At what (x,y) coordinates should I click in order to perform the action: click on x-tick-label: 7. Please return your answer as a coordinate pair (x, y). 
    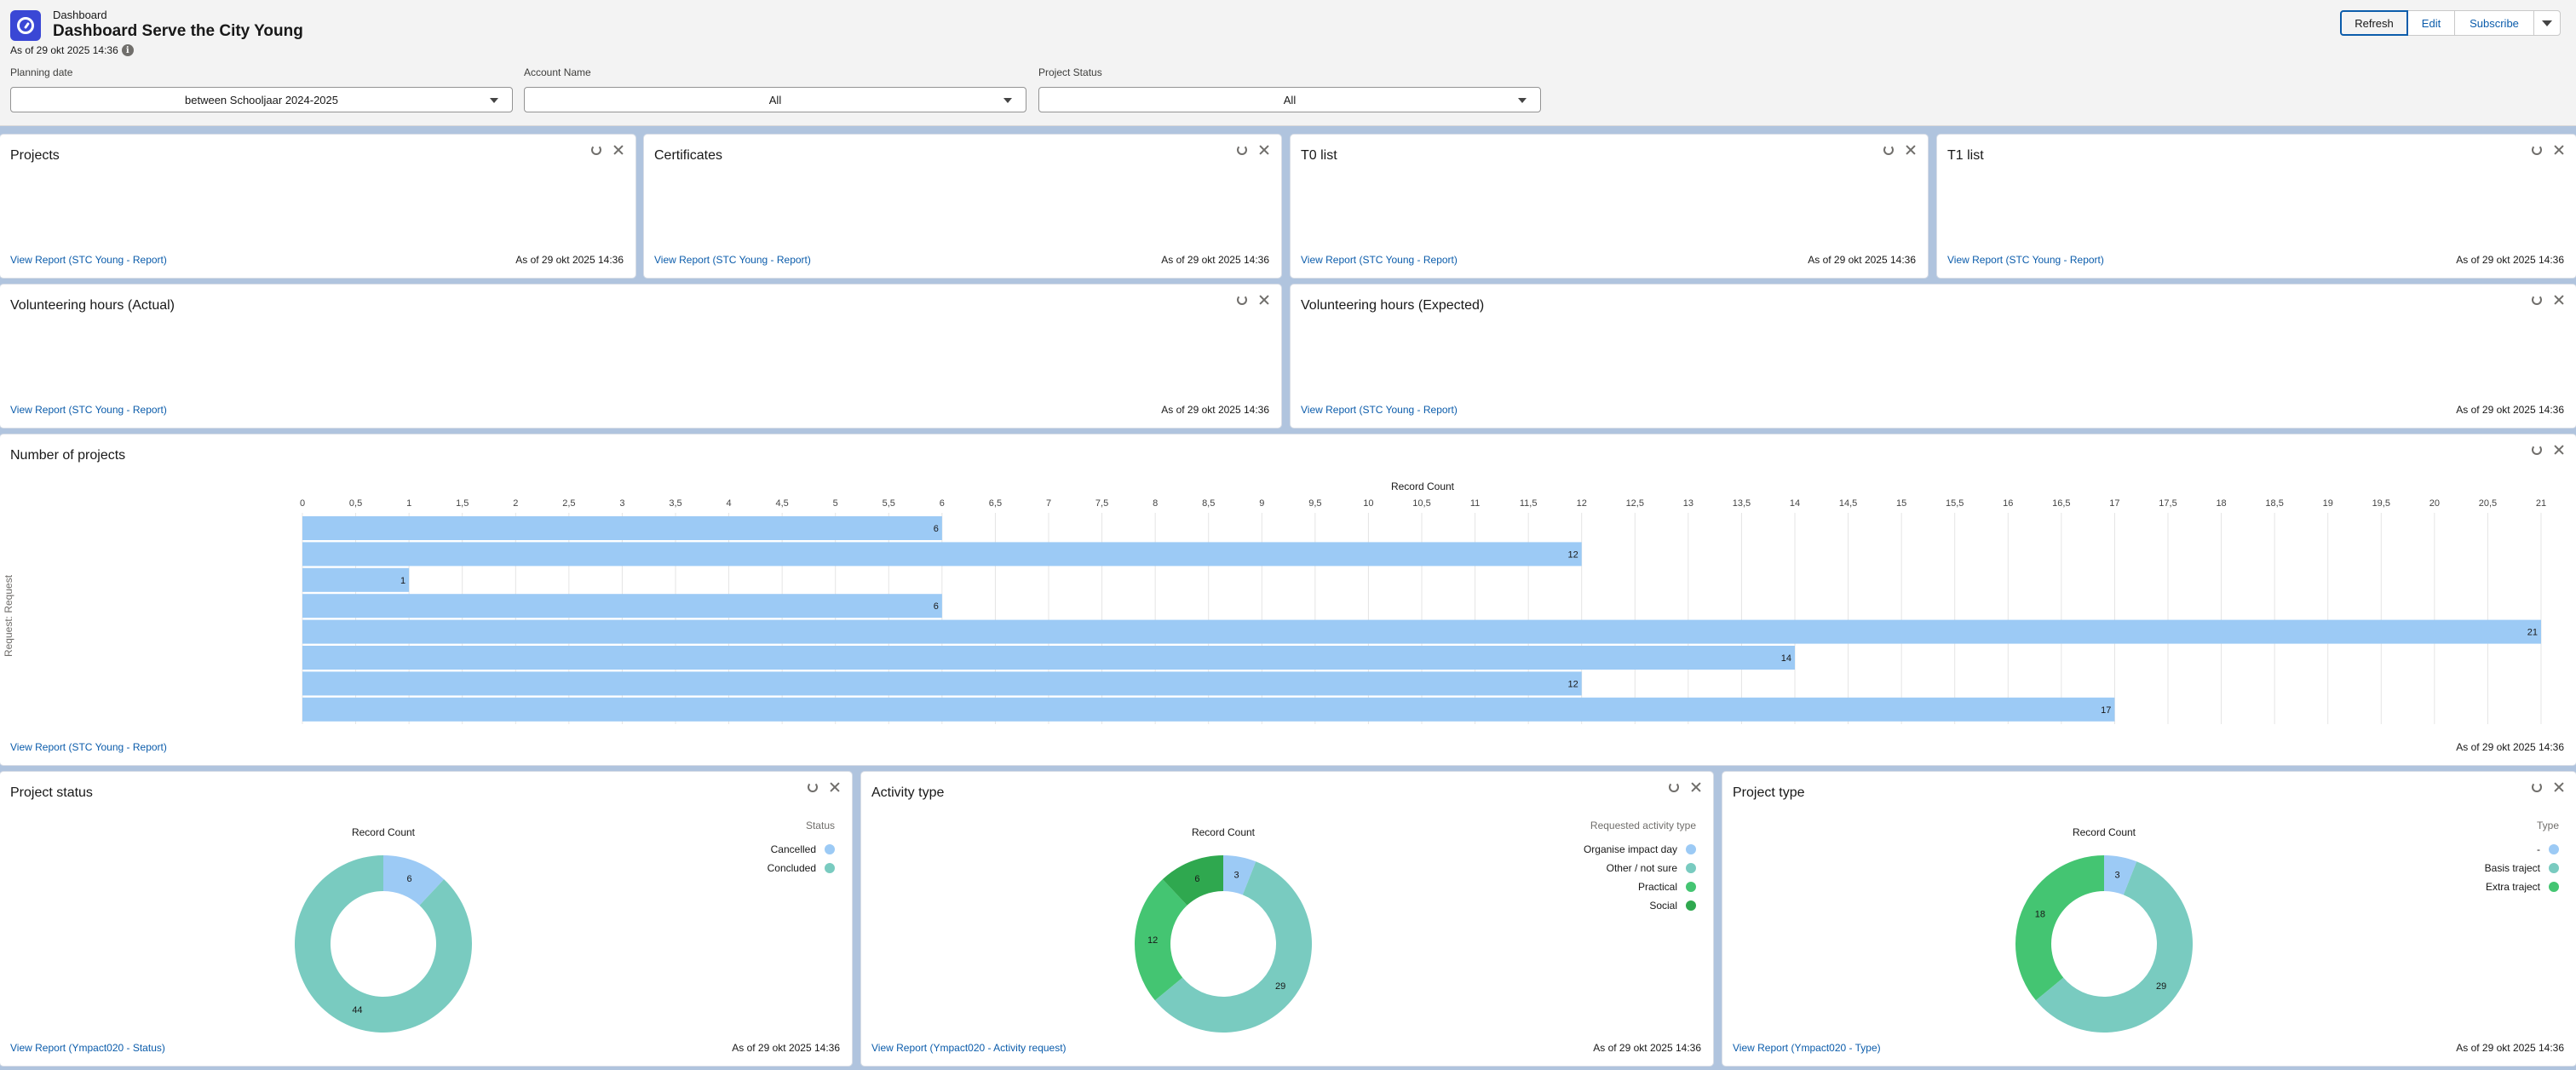
    Looking at the image, I should click on (1049, 503).